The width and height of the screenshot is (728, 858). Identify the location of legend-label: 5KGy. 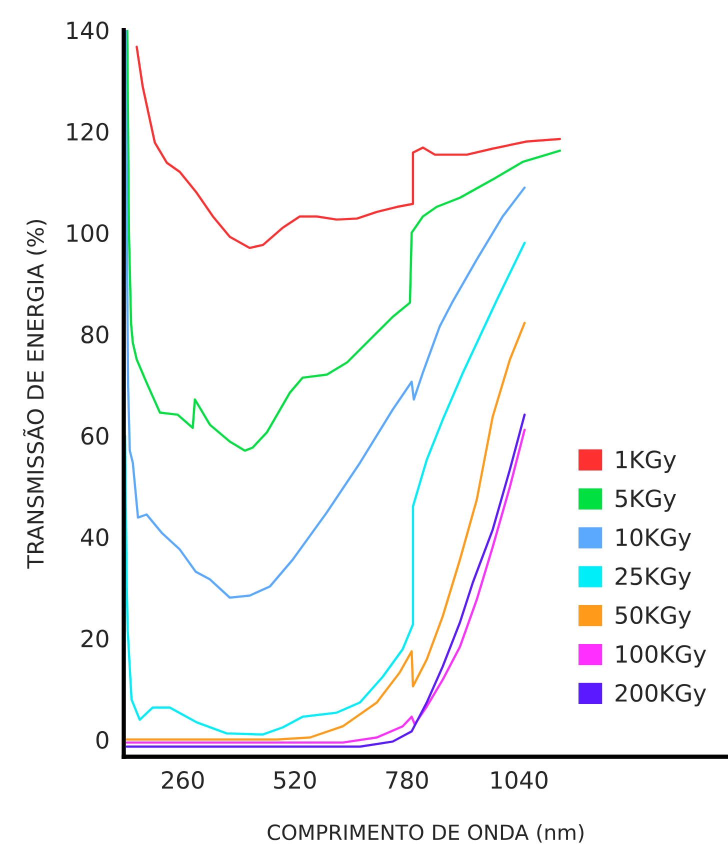
(646, 500).